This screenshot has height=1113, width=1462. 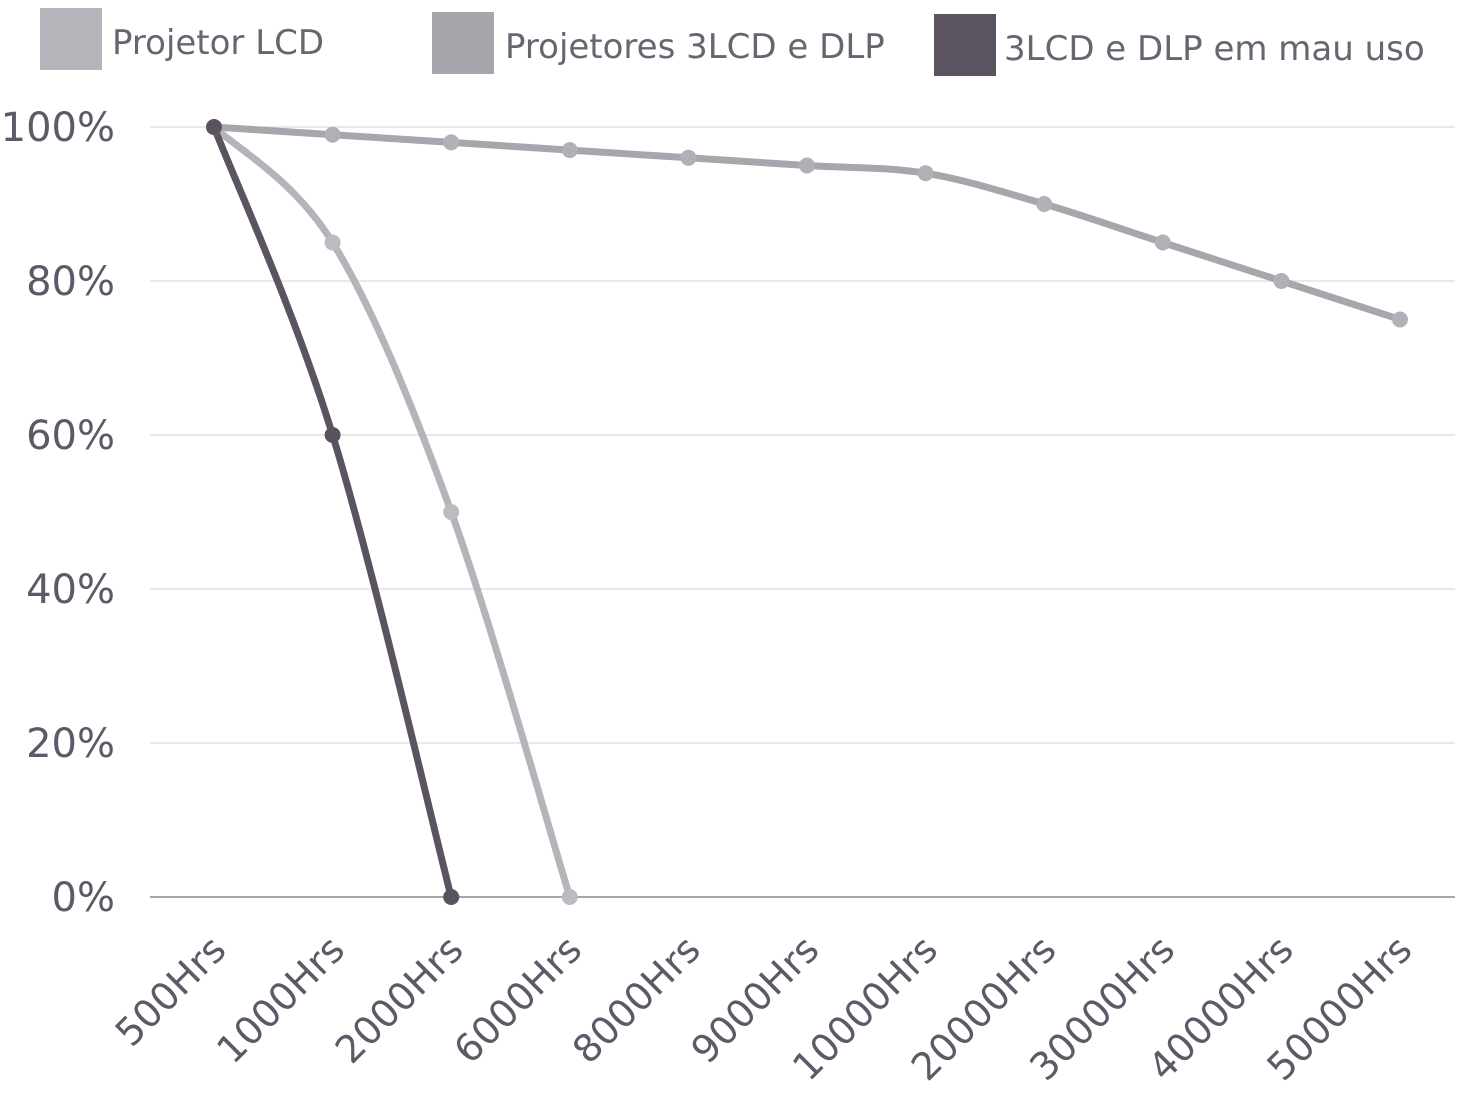 What do you see at coordinates (70, 282) in the screenshot?
I see `y-tick-label: 80%` at bounding box center [70, 282].